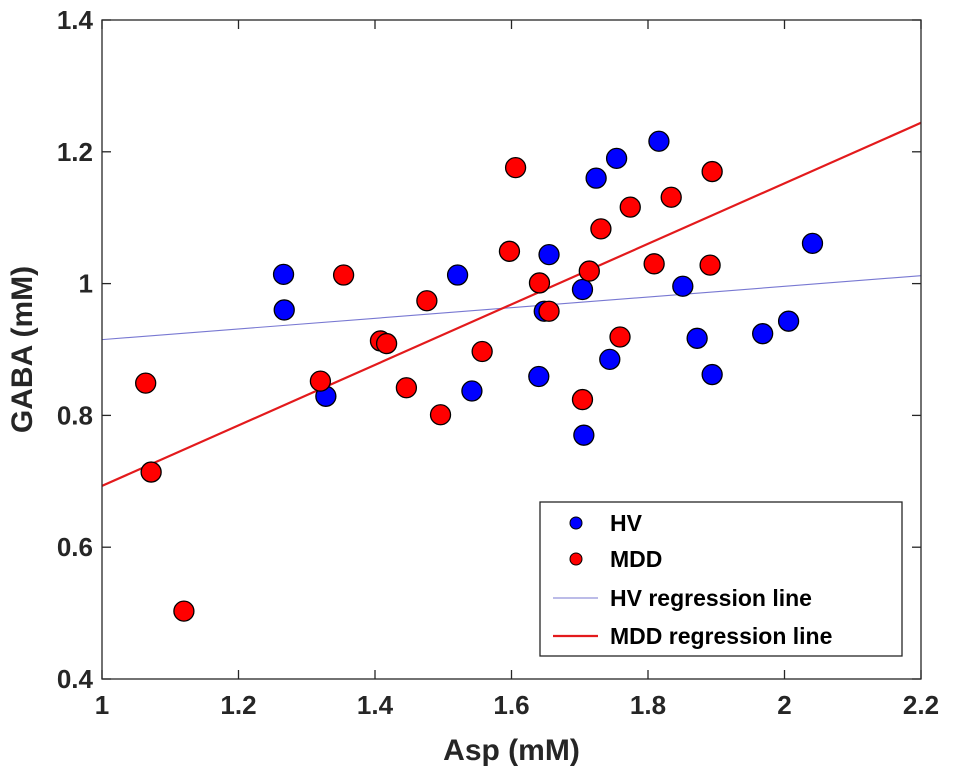 The width and height of the screenshot is (956, 776). What do you see at coordinates (375, 705) in the screenshot?
I see `x-tick-label: 1.4` at bounding box center [375, 705].